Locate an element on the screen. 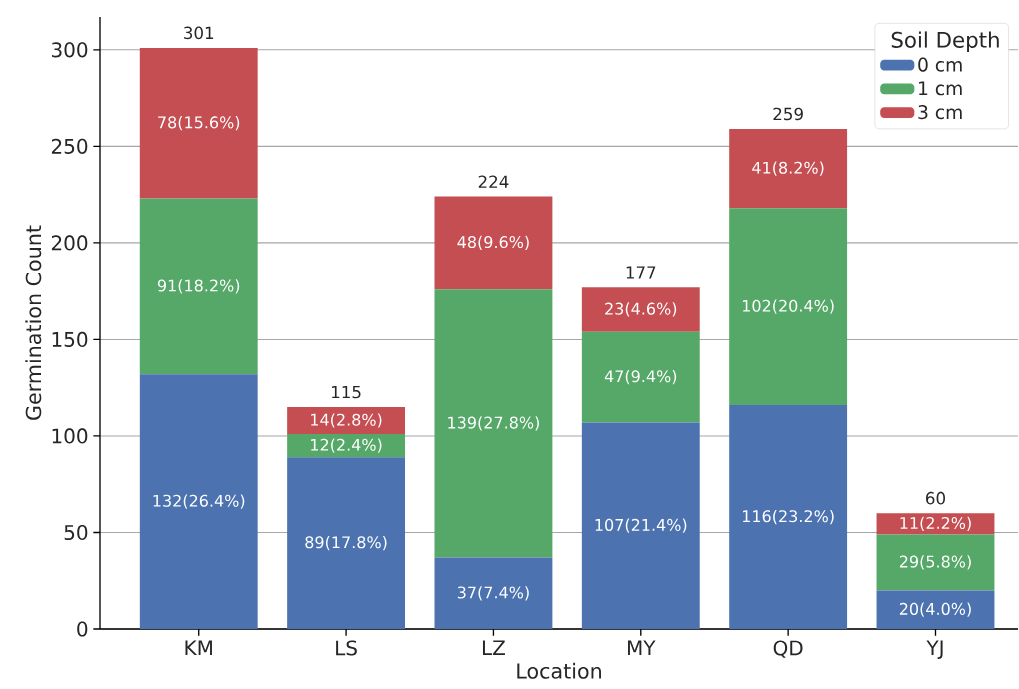 The image size is (1019, 689). data-label: 14(2.8%) is located at coordinates (346, 420).